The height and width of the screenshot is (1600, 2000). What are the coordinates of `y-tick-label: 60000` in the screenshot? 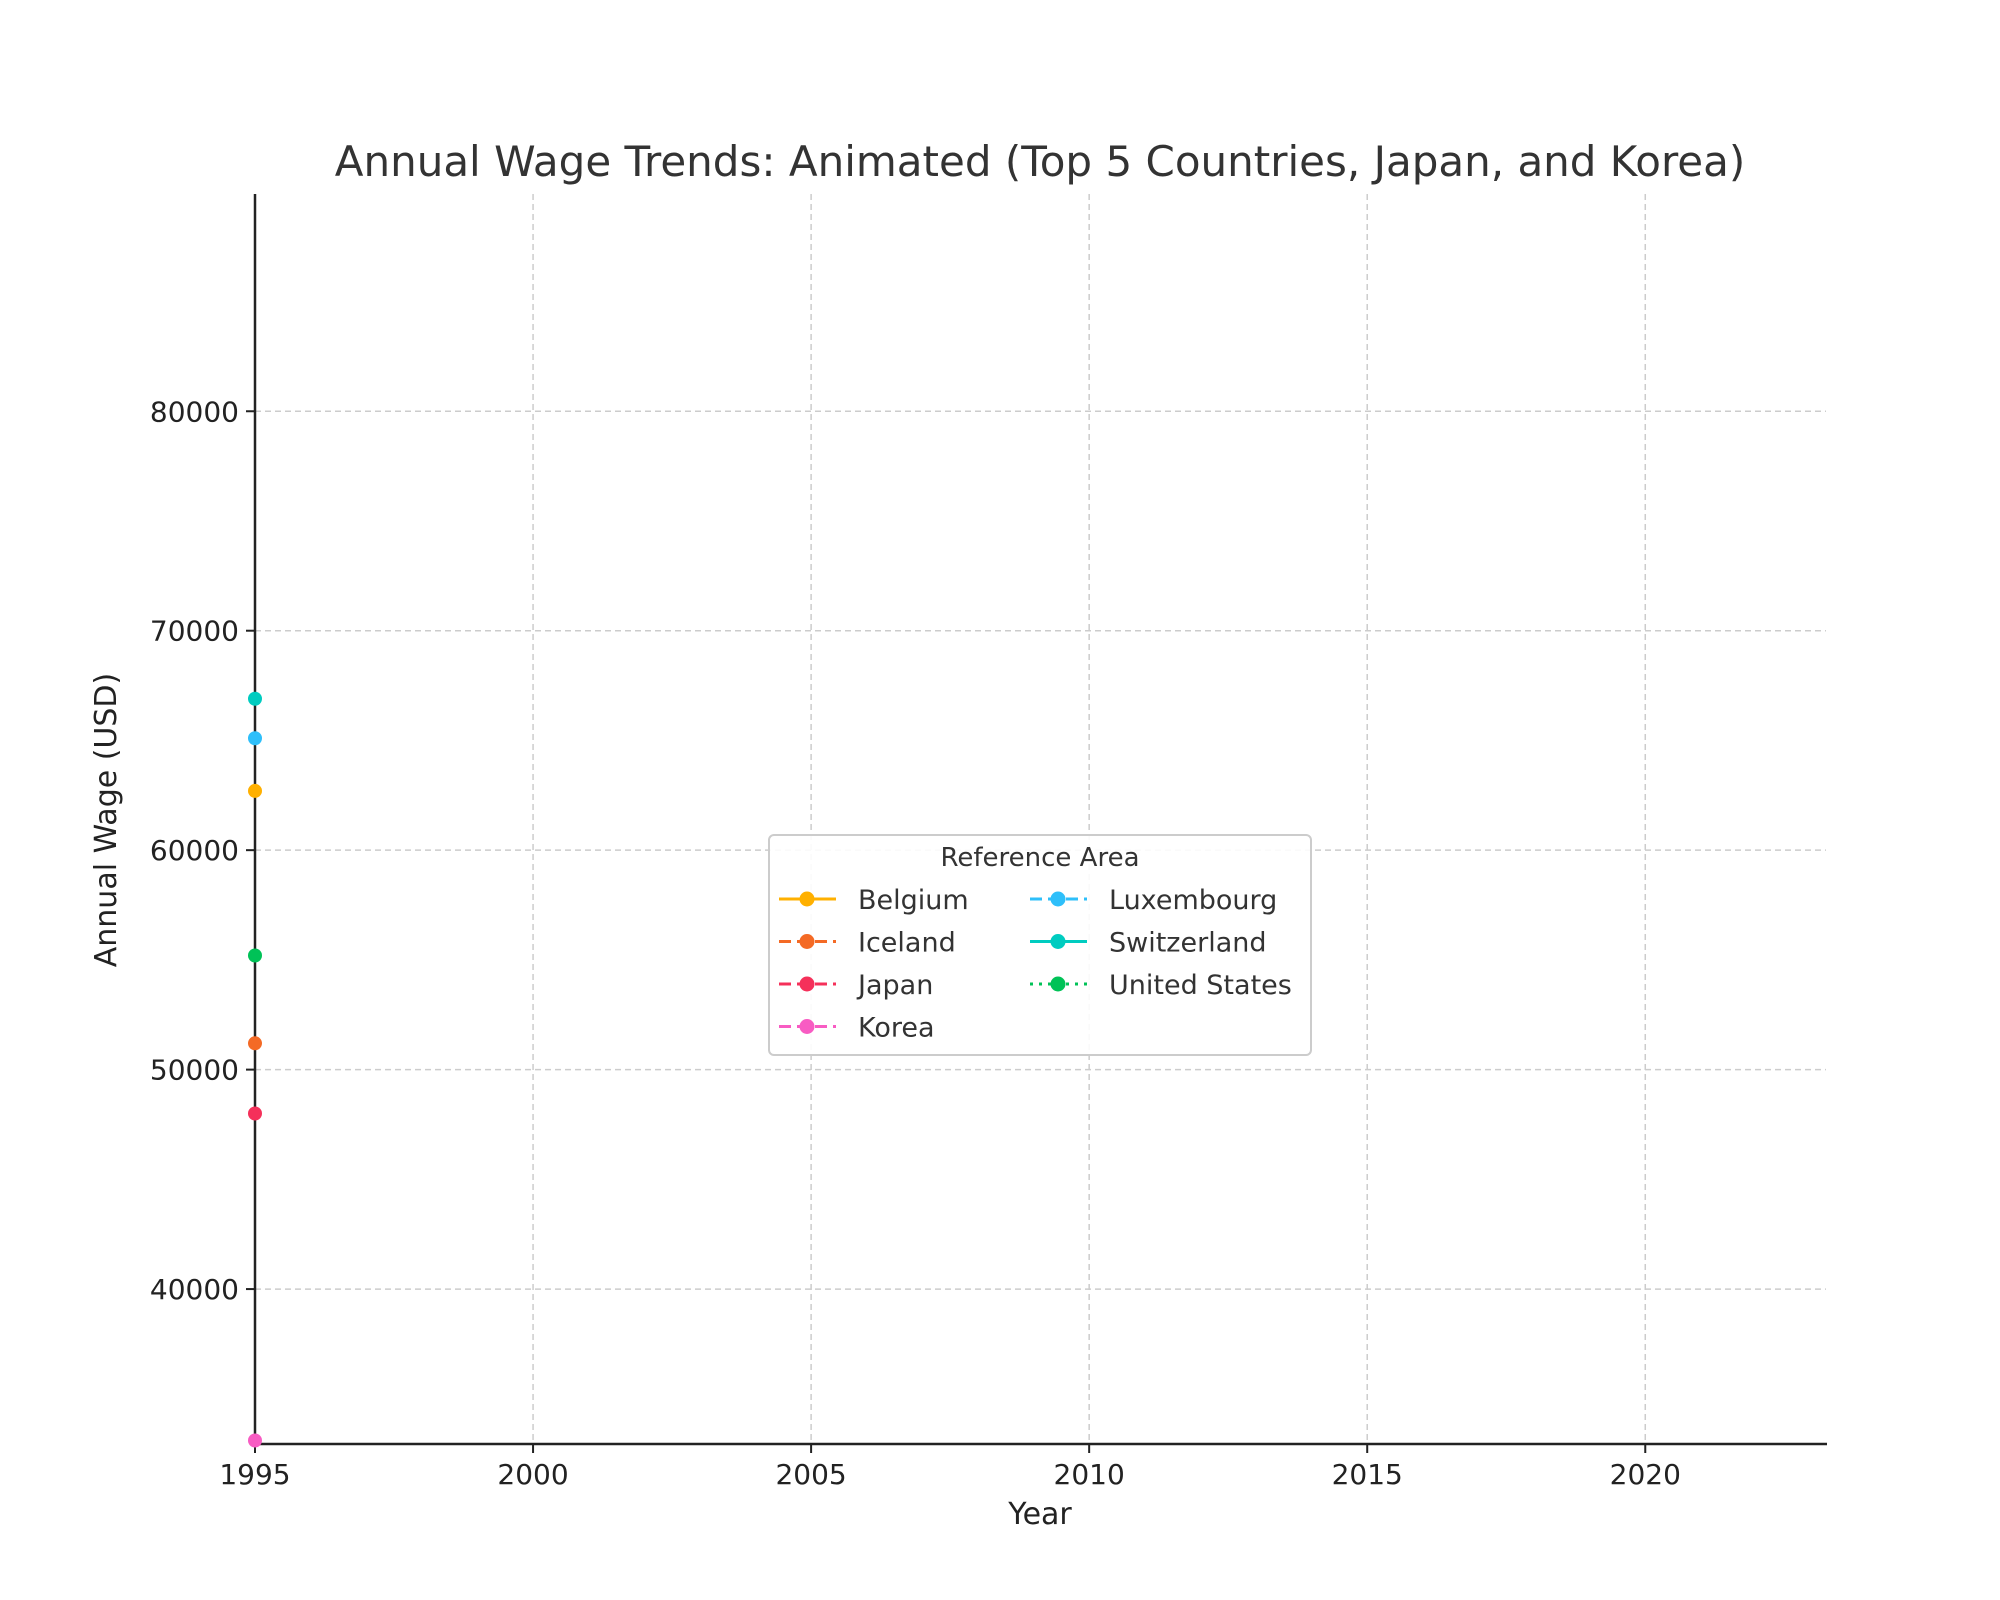 It's located at (194, 850).